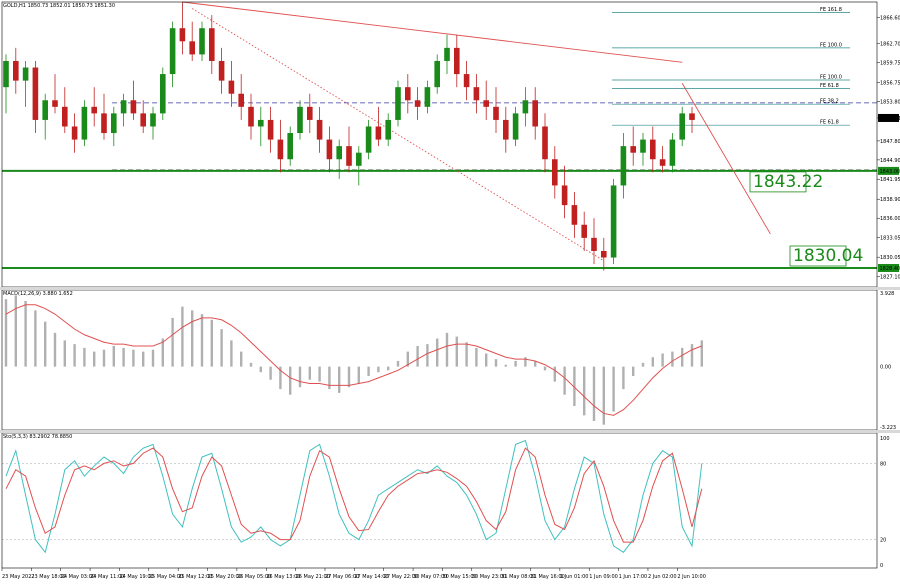 The image size is (900, 585). I want to click on support-level-box, so click(818, 256).